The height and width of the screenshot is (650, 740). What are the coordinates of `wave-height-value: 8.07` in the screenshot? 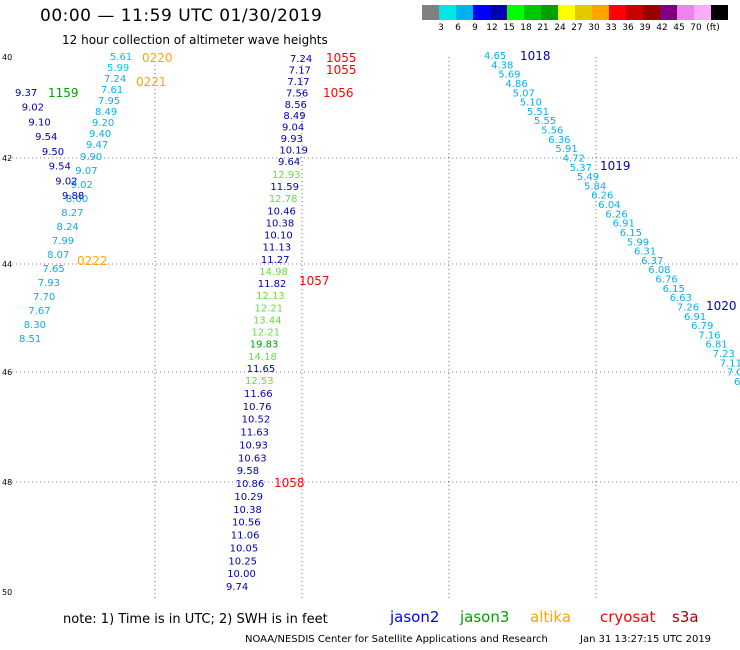 It's located at (58, 255).